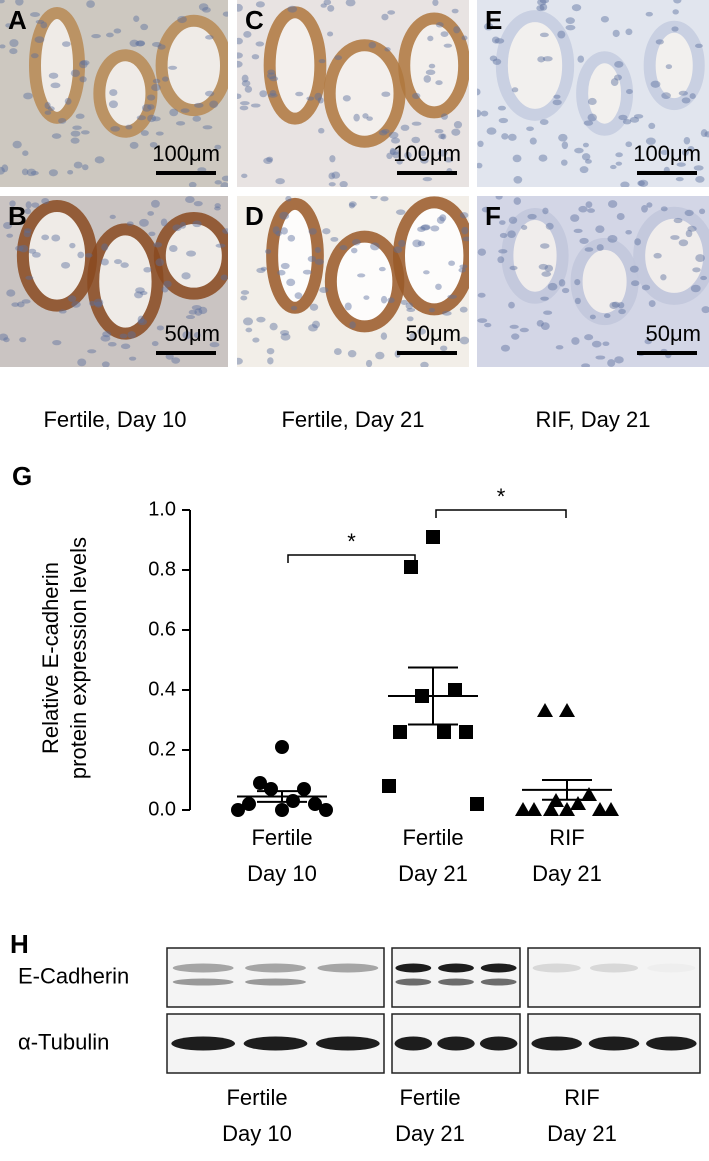 The height and width of the screenshot is (1161, 709). Describe the element at coordinates (192, 333) in the screenshot. I see `scale-label: 50μm` at that location.